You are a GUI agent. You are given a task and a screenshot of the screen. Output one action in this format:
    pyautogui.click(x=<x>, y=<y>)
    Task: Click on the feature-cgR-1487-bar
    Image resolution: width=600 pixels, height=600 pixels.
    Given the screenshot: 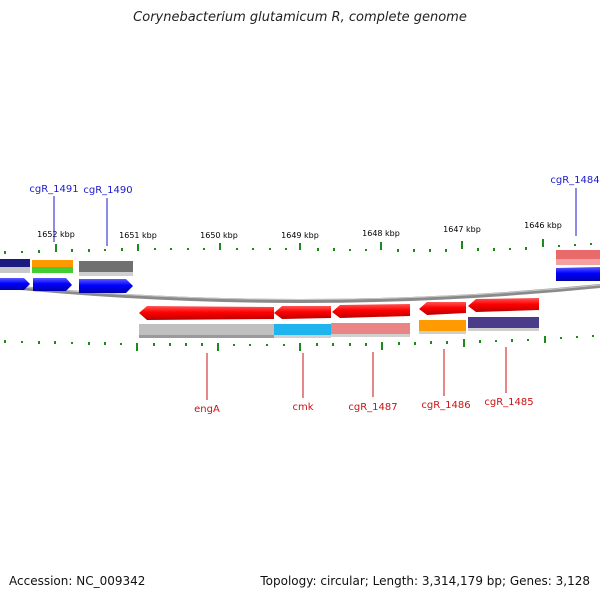 What is the action you would take?
    pyautogui.click(x=370, y=329)
    